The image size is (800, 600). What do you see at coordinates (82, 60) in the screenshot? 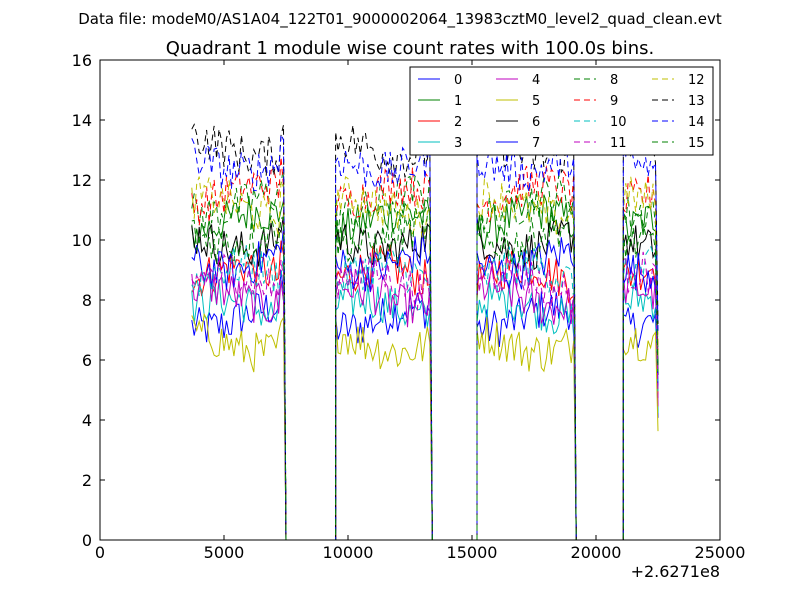
I see `y-tick-label: 16` at bounding box center [82, 60].